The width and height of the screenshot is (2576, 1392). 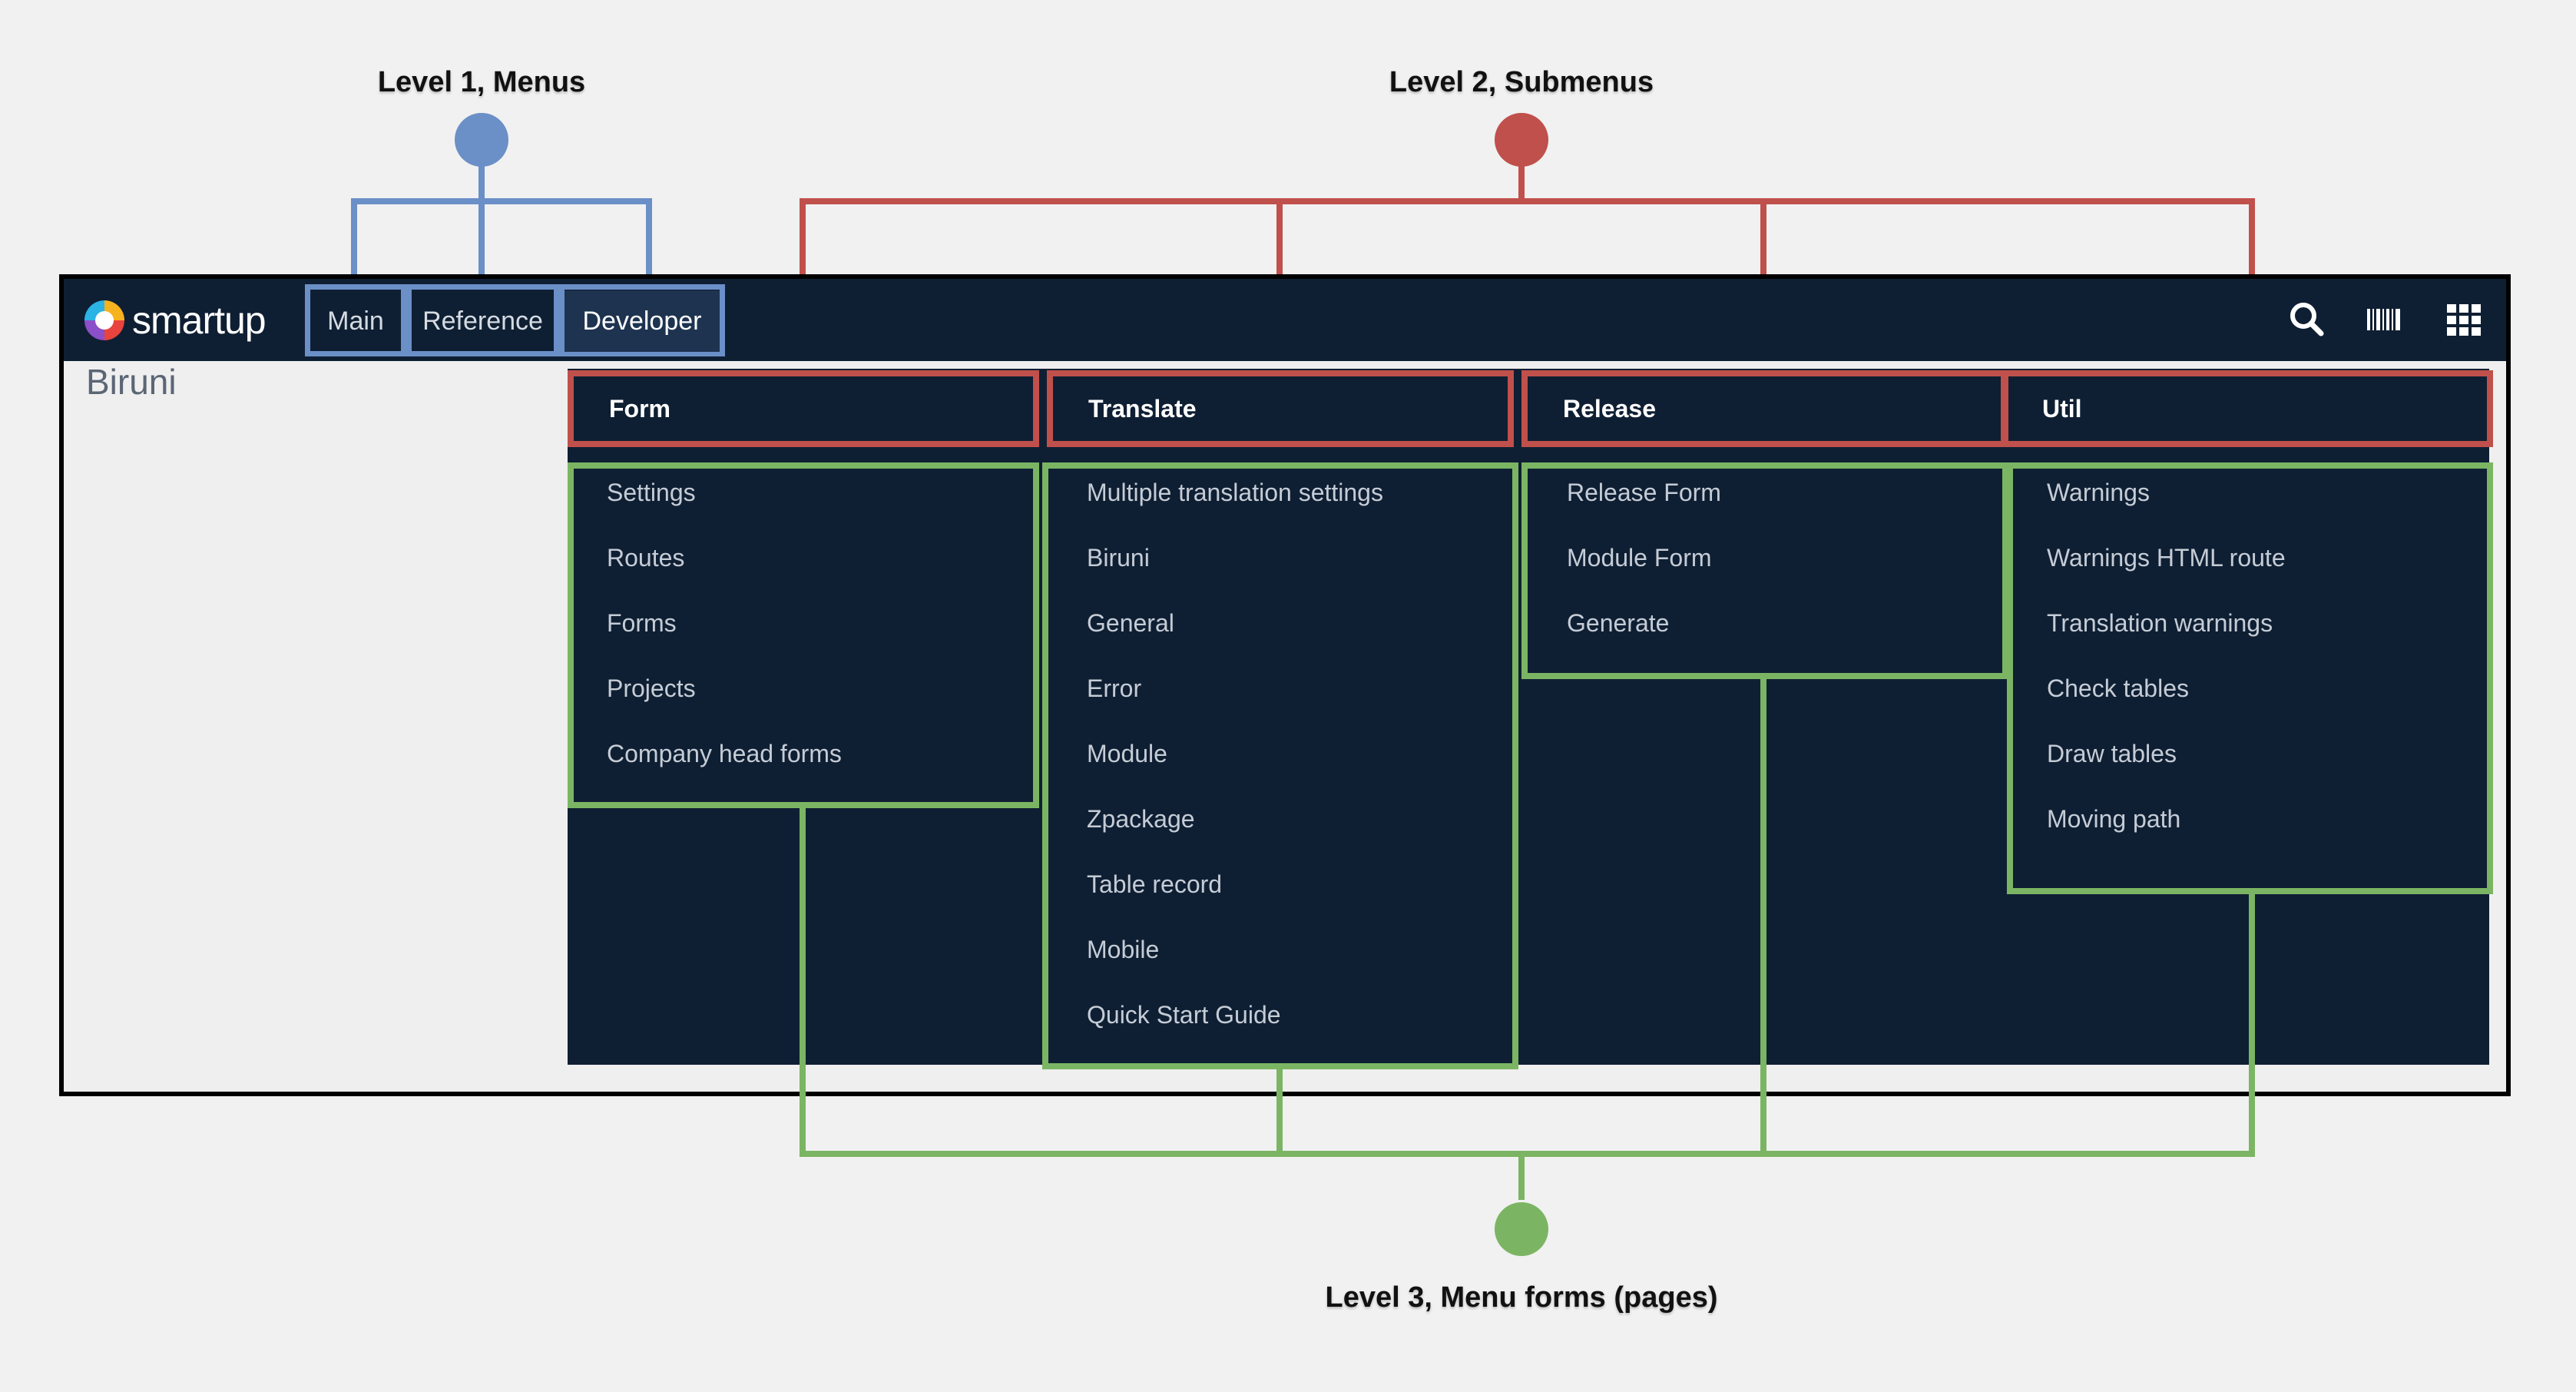 I want to click on translate-item-quick-start-guide: Quick Start Guide, so click(x=1184, y=1015).